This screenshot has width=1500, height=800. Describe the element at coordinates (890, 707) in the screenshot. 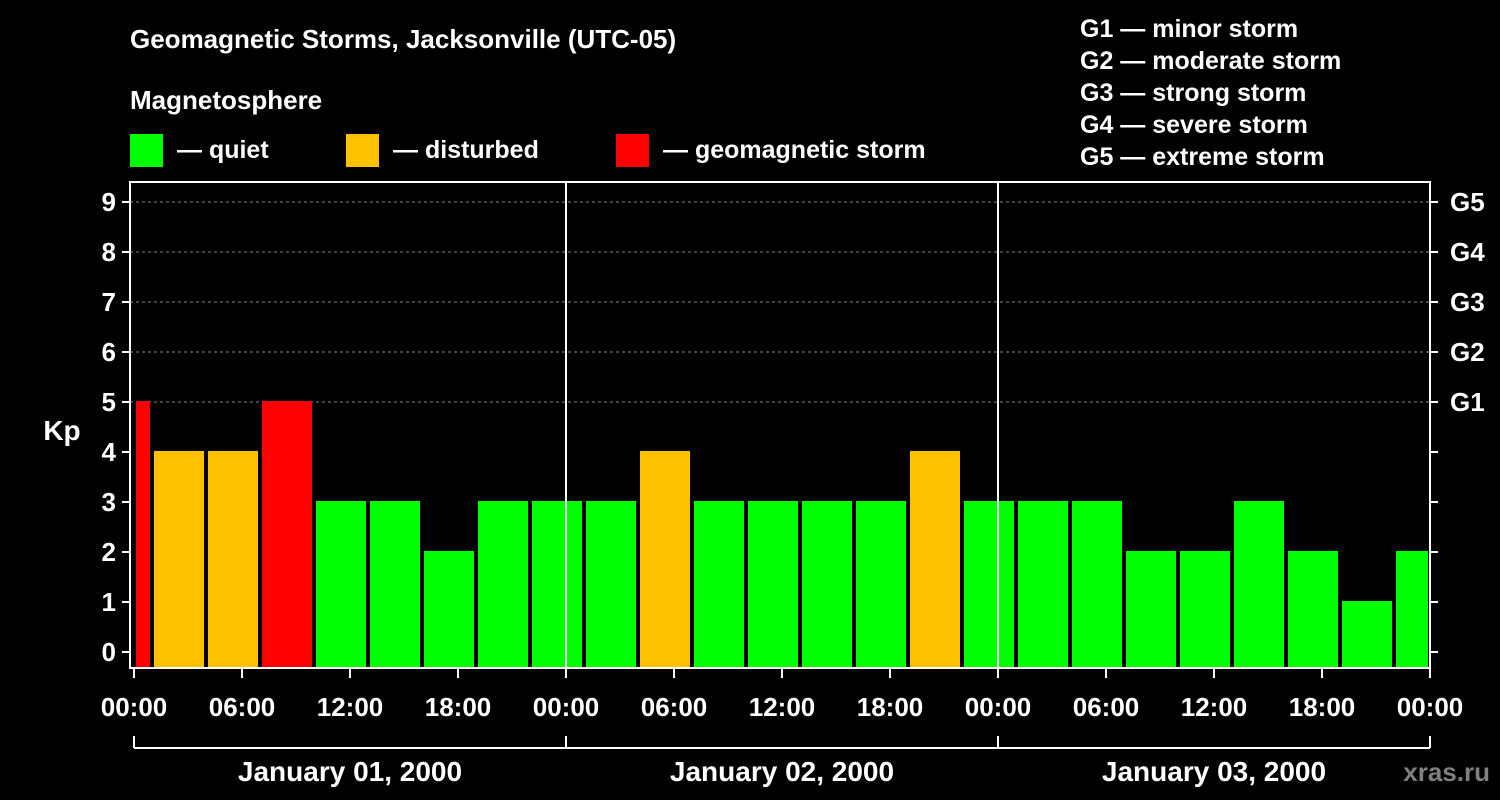

I see `x-tick-label-7: 18:00` at that location.